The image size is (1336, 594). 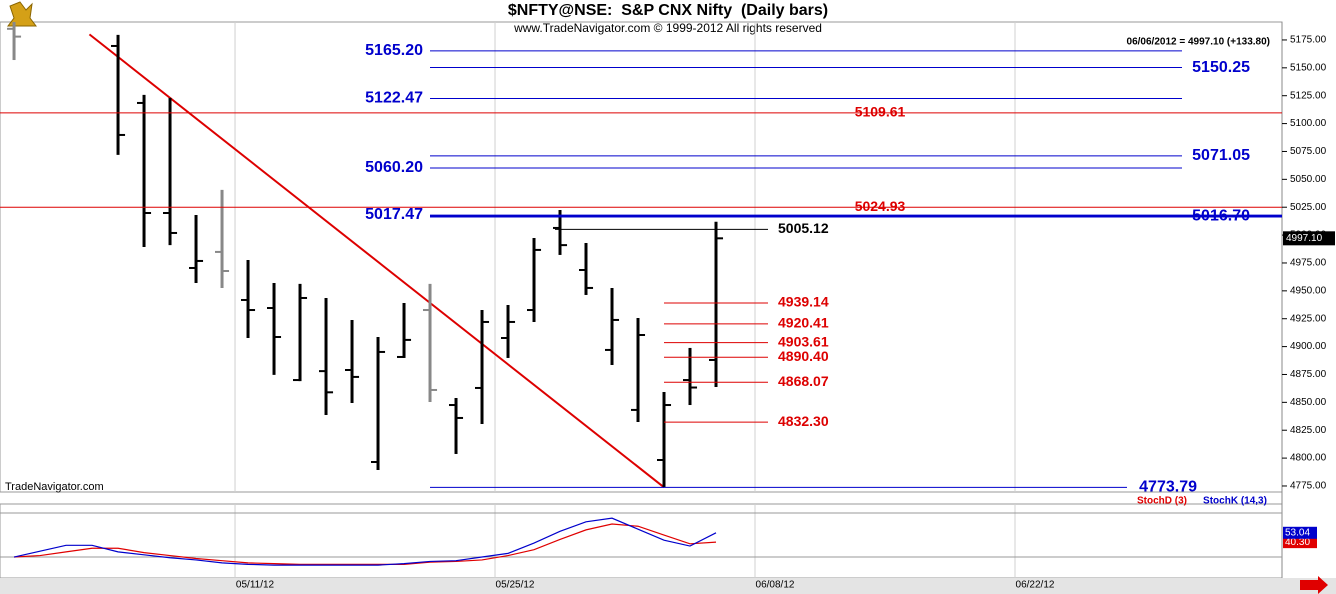 What do you see at coordinates (1168, 487) in the screenshot?
I see `level-label: 4773.79` at bounding box center [1168, 487].